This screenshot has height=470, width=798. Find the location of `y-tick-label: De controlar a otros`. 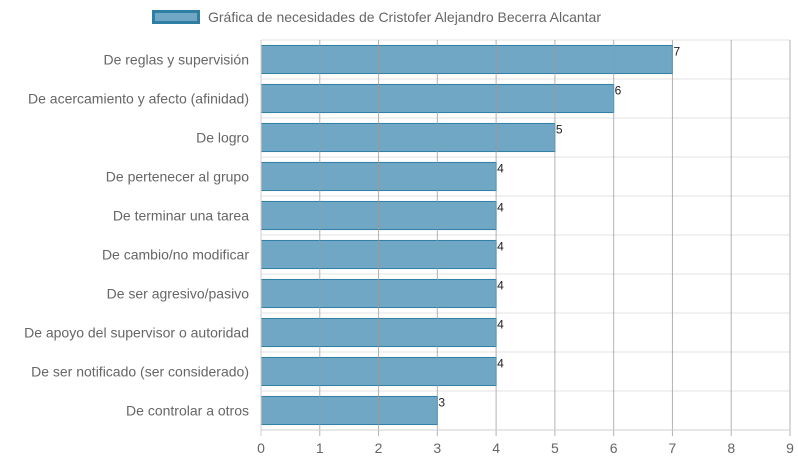

y-tick-label: De controlar a otros is located at coordinates (187, 411).